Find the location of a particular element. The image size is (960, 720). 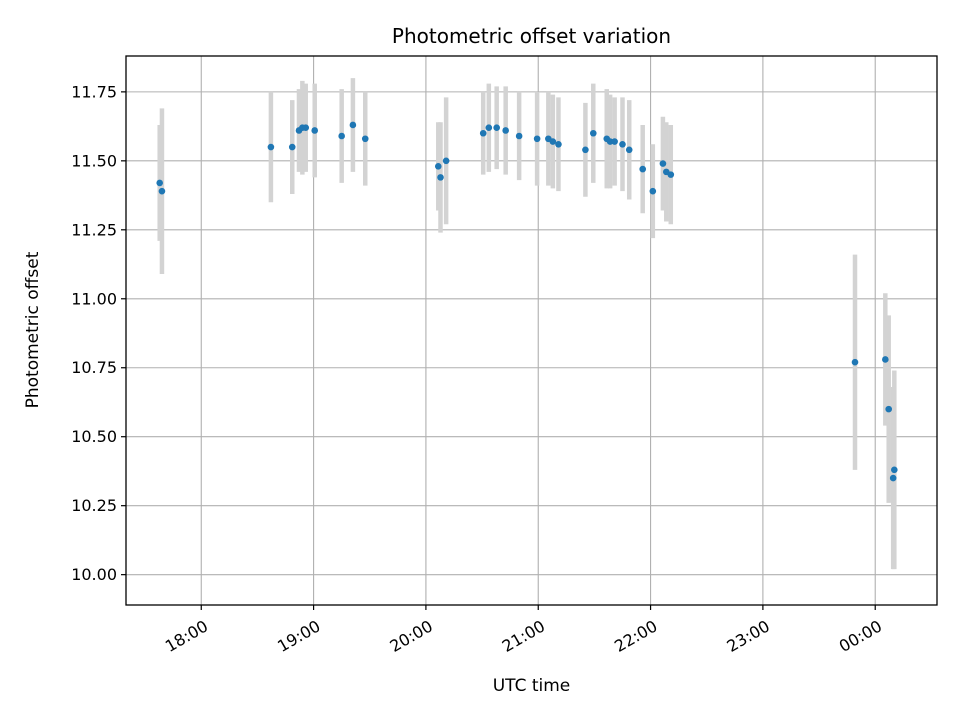

y-tick-label: 11.25 is located at coordinates (94, 229).